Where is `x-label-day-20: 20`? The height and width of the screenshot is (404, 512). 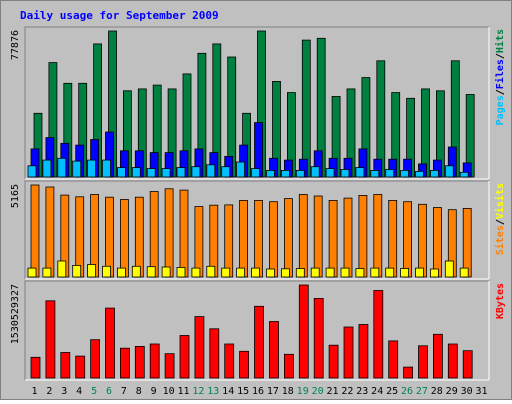
x-label-day-20: 20 is located at coordinates (318, 391).